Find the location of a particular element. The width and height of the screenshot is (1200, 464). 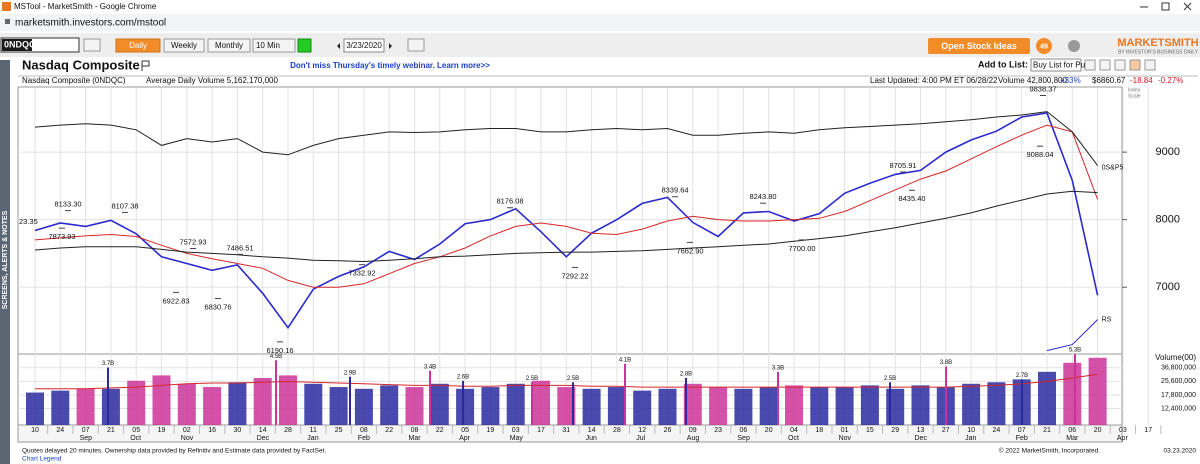

maximize is located at coordinates (1165, 6).